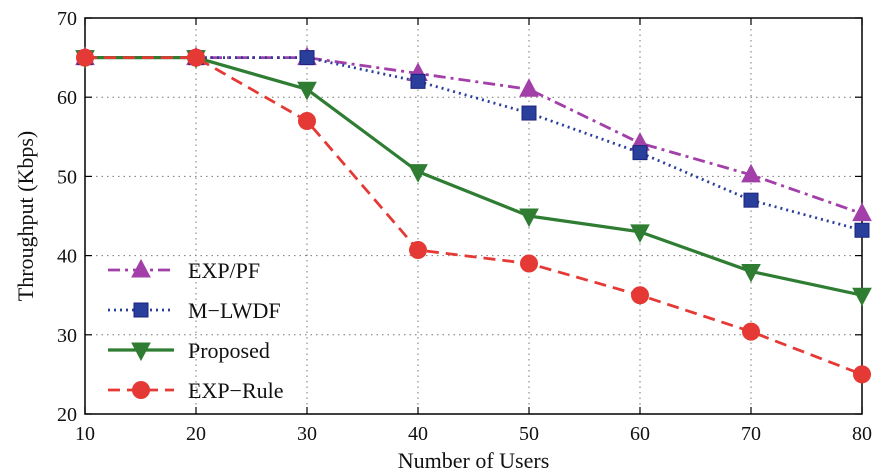 The width and height of the screenshot is (877, 471). What do you see at coordinates (234, 310) in the screenshot?
I see `legend-label: M−LWDF` at bounding box center [234, 310].